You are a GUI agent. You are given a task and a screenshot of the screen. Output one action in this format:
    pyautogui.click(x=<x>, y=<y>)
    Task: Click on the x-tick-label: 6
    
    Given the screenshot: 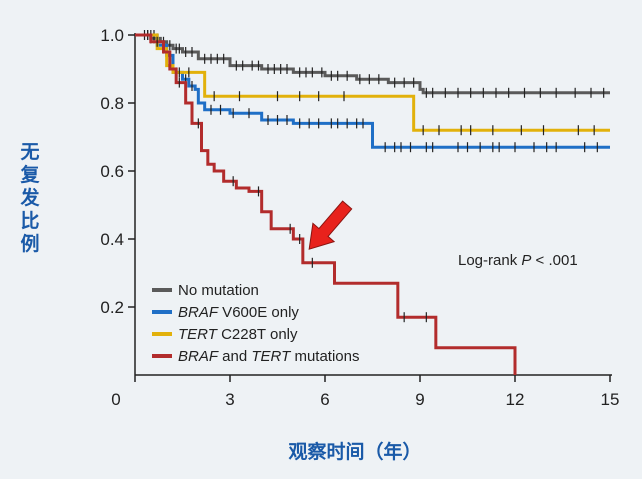 What is the action you would take?
    pyautogui.click(x=324, y=399)
    